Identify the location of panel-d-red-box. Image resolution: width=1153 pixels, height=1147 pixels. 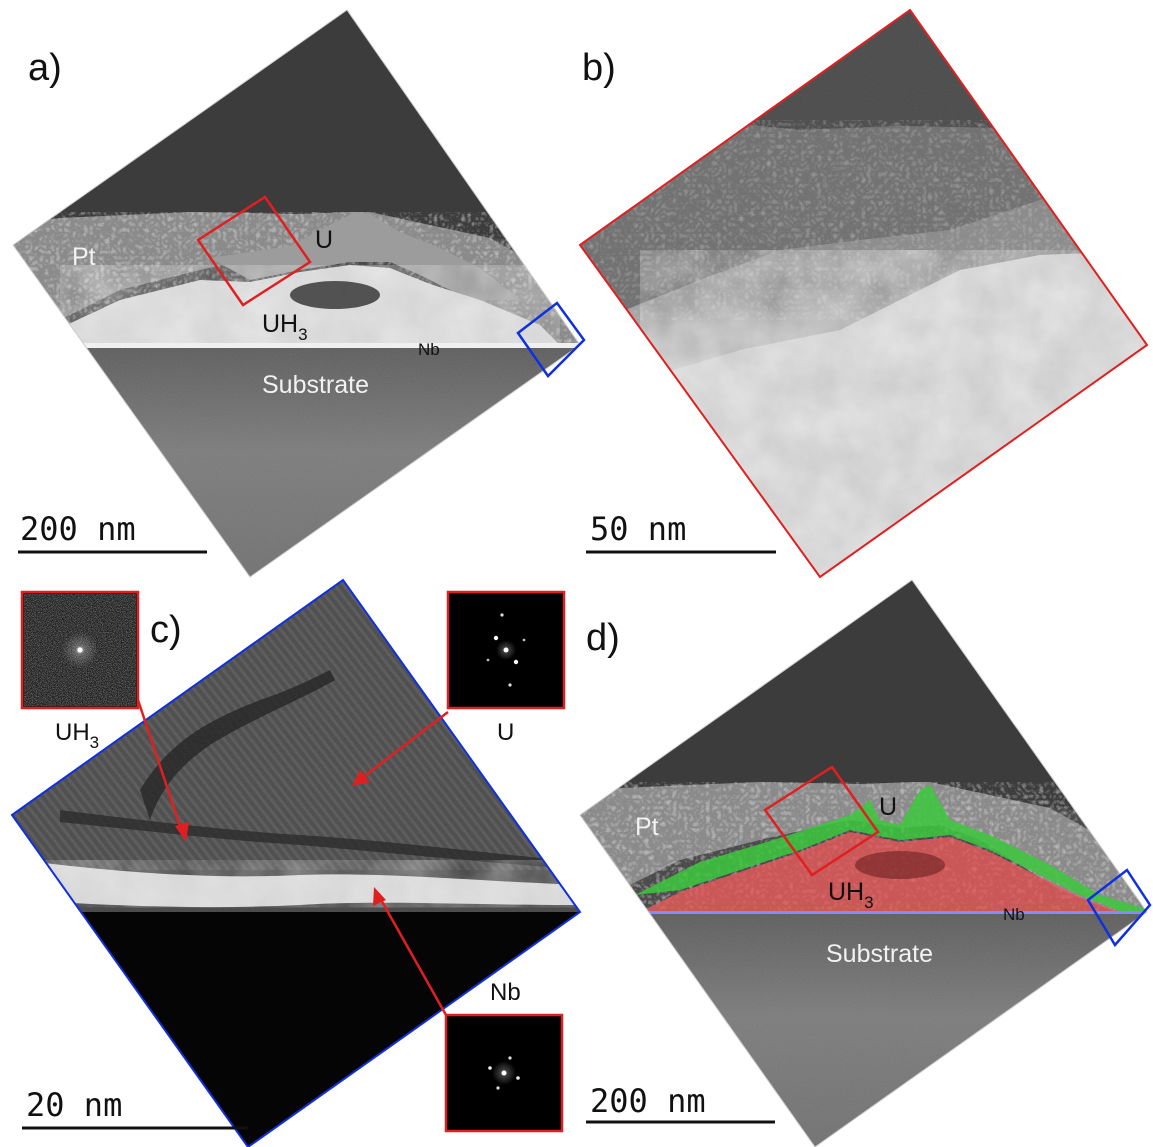
(821, 821).